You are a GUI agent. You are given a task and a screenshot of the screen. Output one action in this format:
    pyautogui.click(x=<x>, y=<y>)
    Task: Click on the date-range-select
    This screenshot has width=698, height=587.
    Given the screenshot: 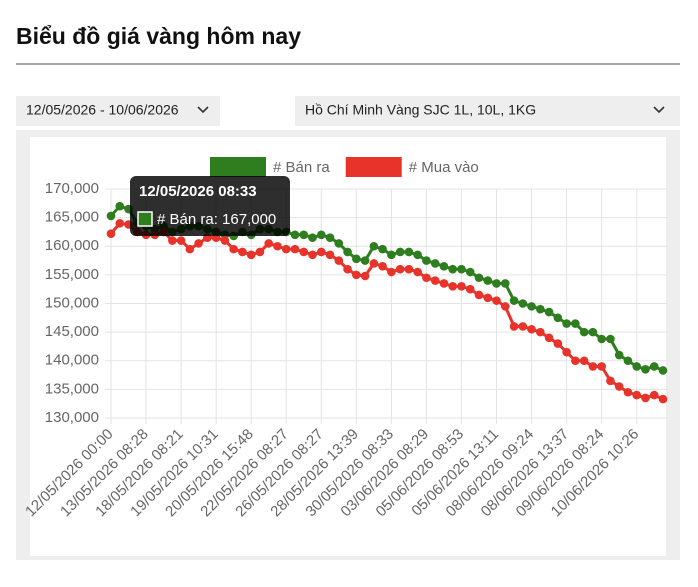 What is the action you would take?
    pyautogui.click(x=118, y=111)
    